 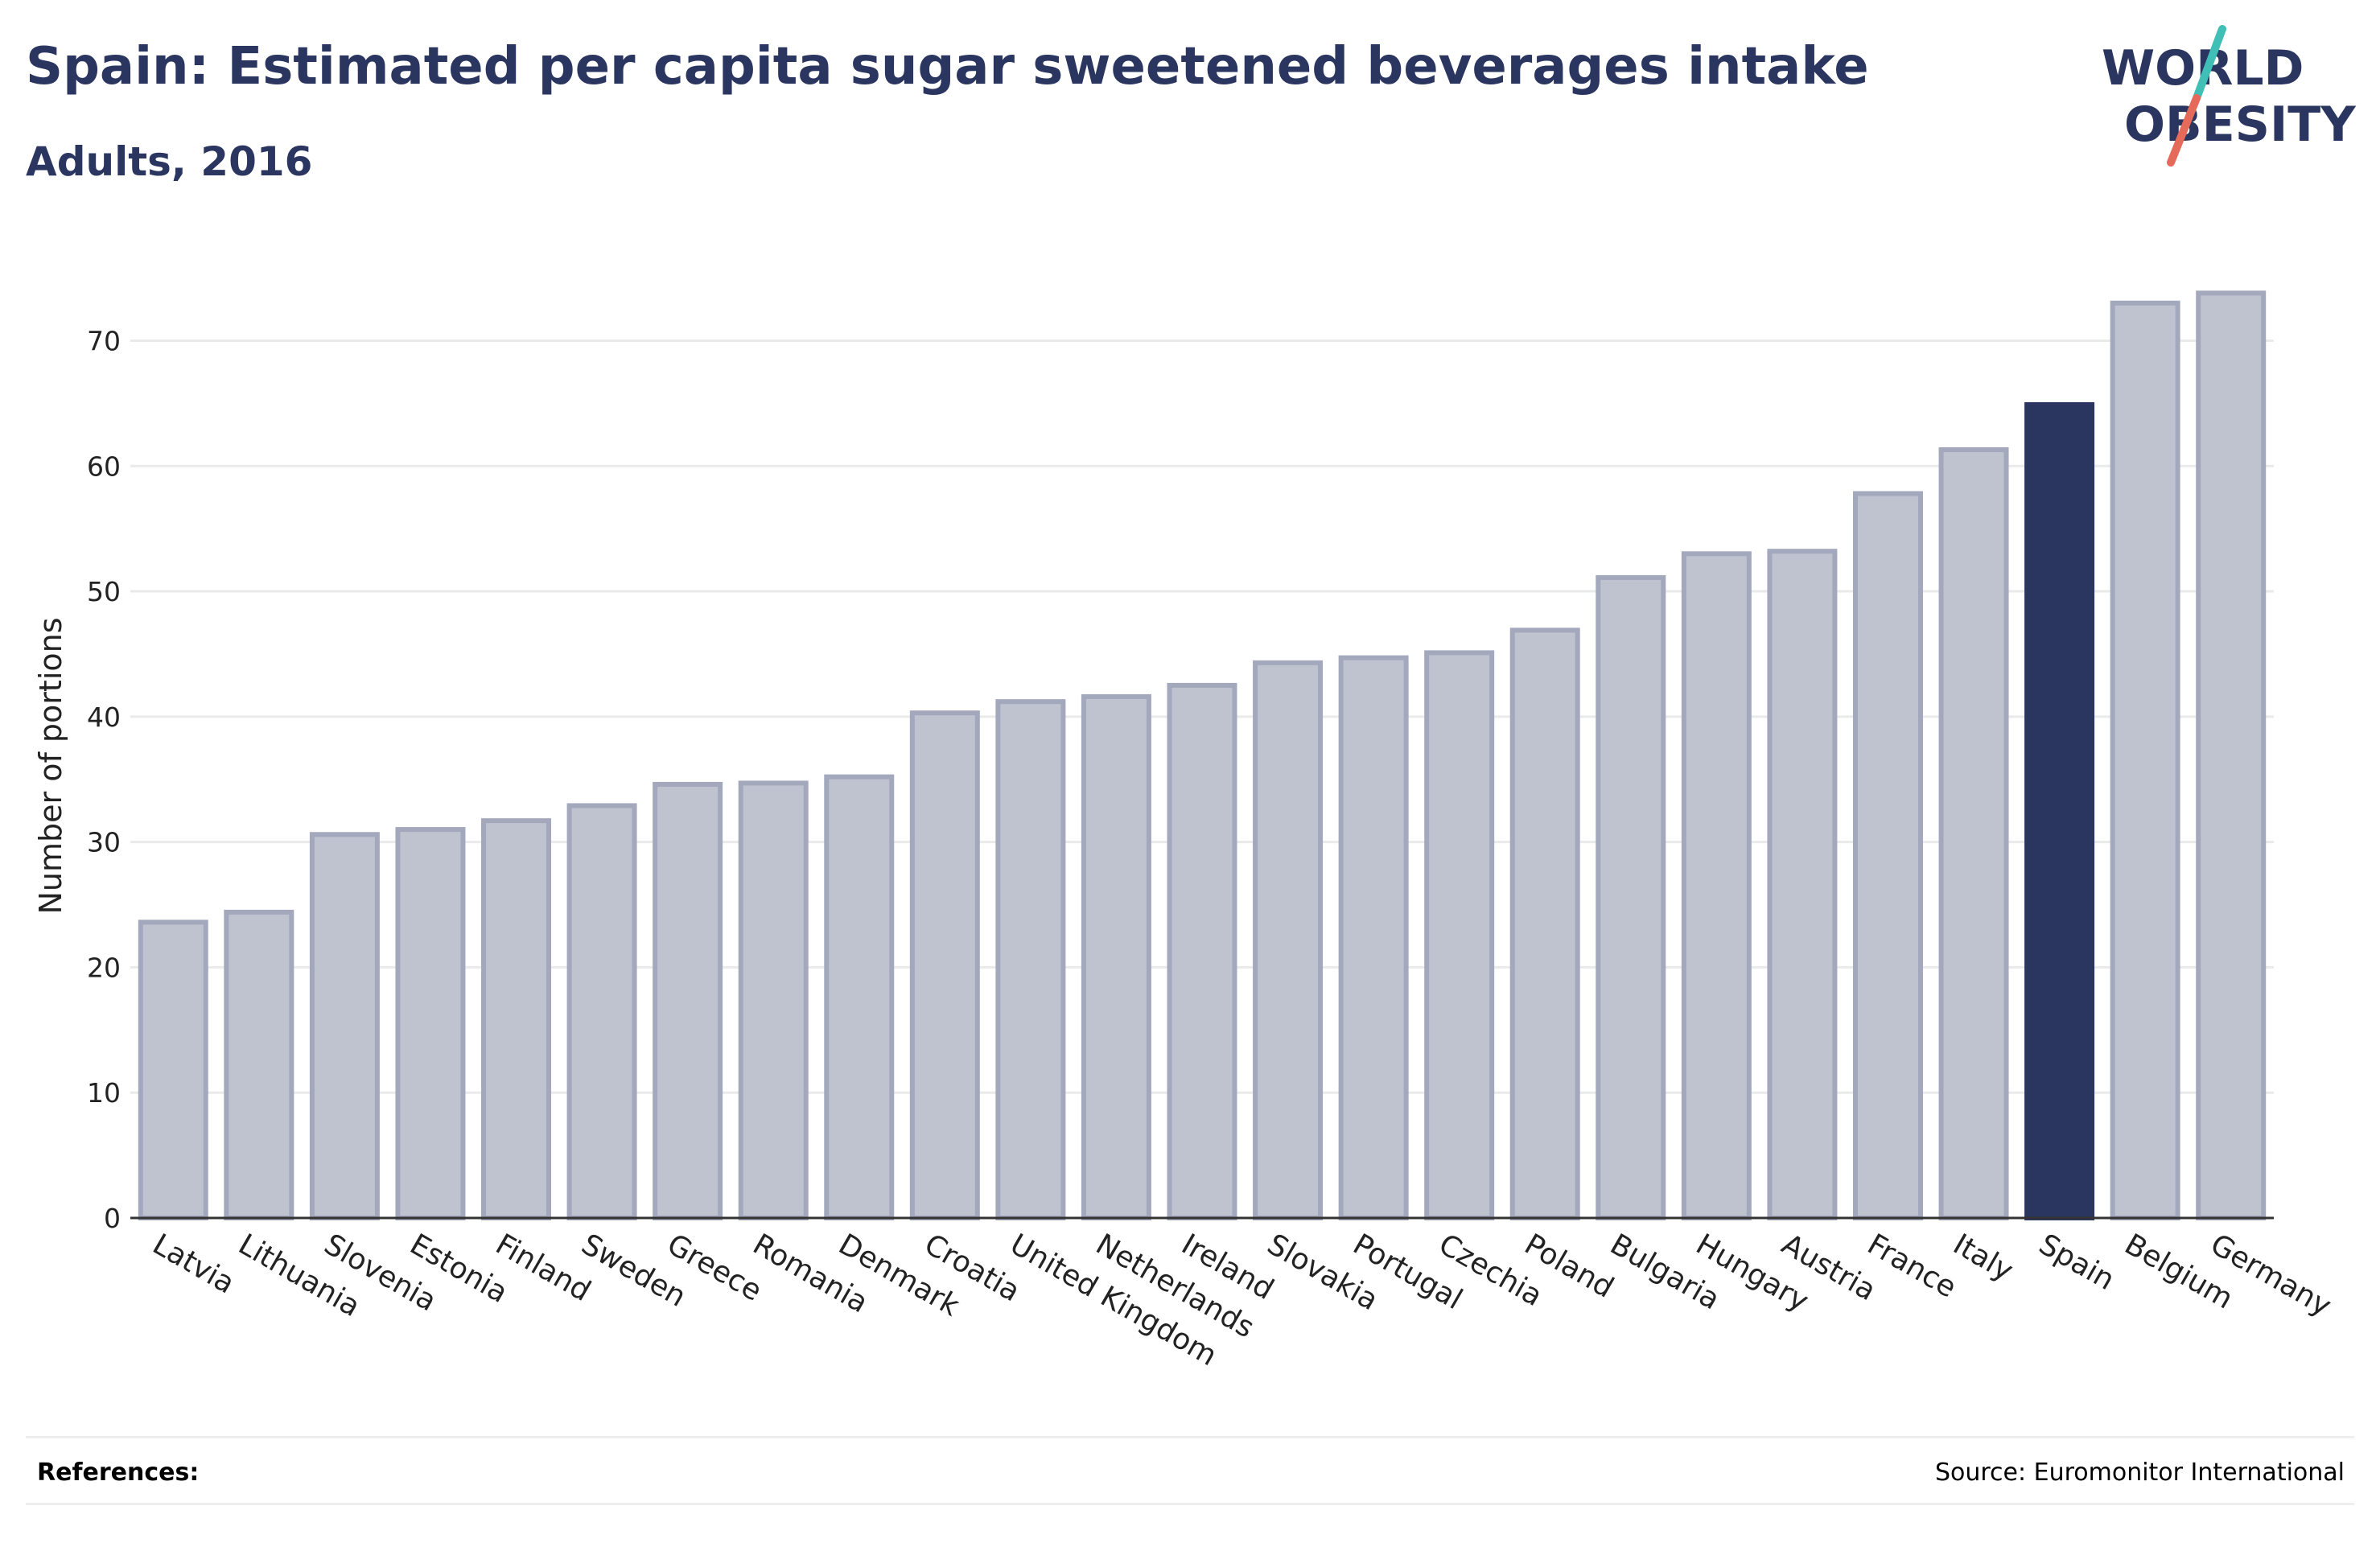 I want to click on y-tick-label: 40, so click(x=104, y=717).